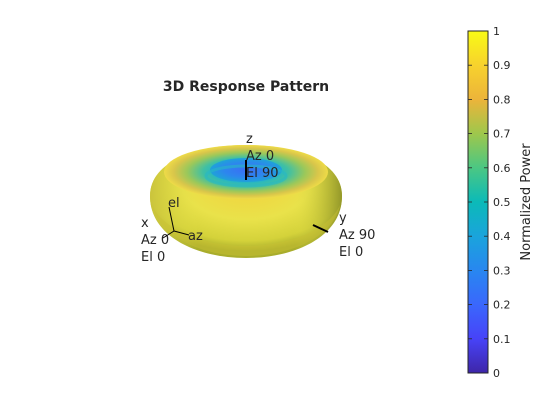 The image size is (560, 420). Describe the element at coordinates (153, 257) in the screenshot. I see `x-axis-el: El 0` at that location.